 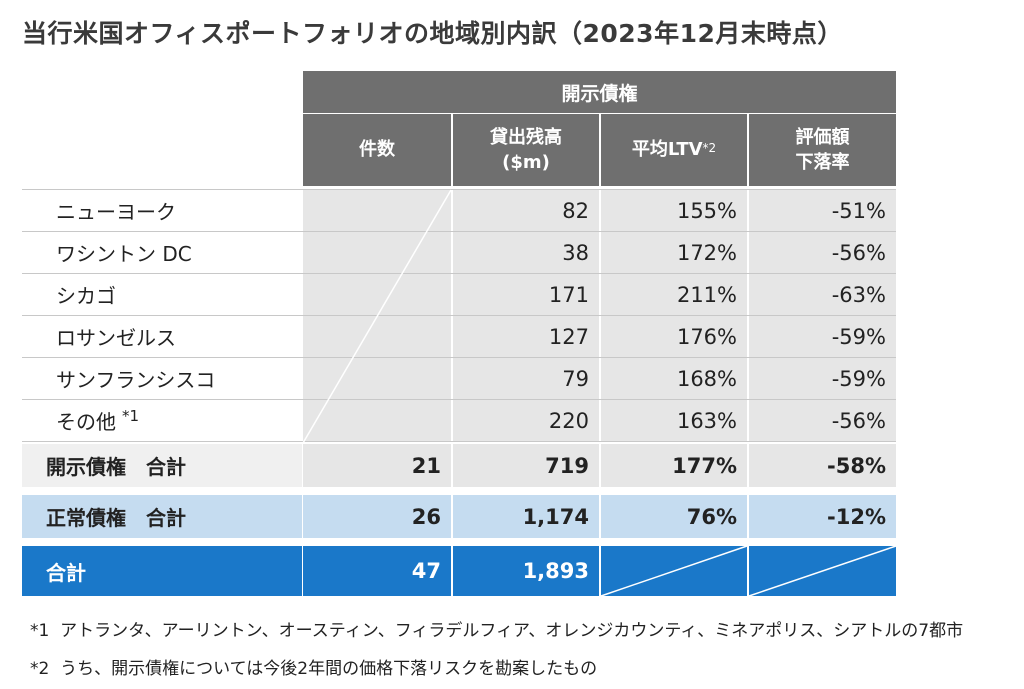 I want to click on row-region-label: ワシントン DC, so click(x=162, y=252).